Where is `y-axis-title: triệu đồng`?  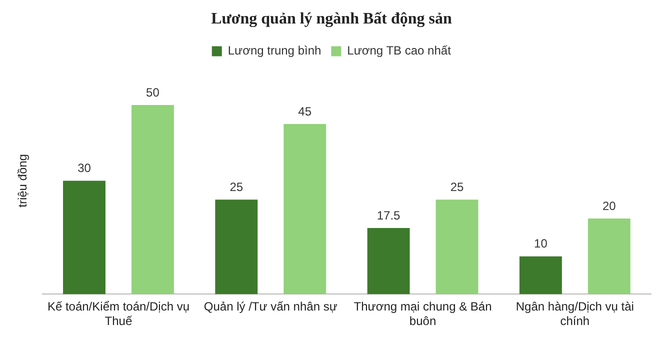 y-axis-title: triệu đồng is located at coordinates (23, 181).